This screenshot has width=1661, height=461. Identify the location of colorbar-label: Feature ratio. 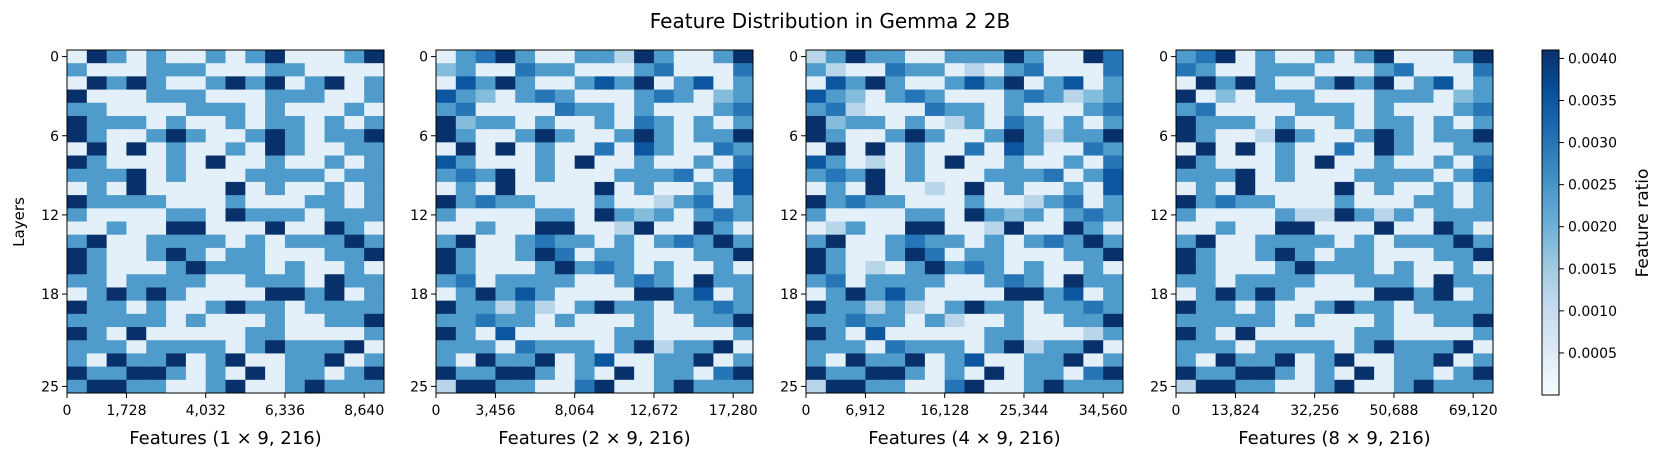
(1643, 223).